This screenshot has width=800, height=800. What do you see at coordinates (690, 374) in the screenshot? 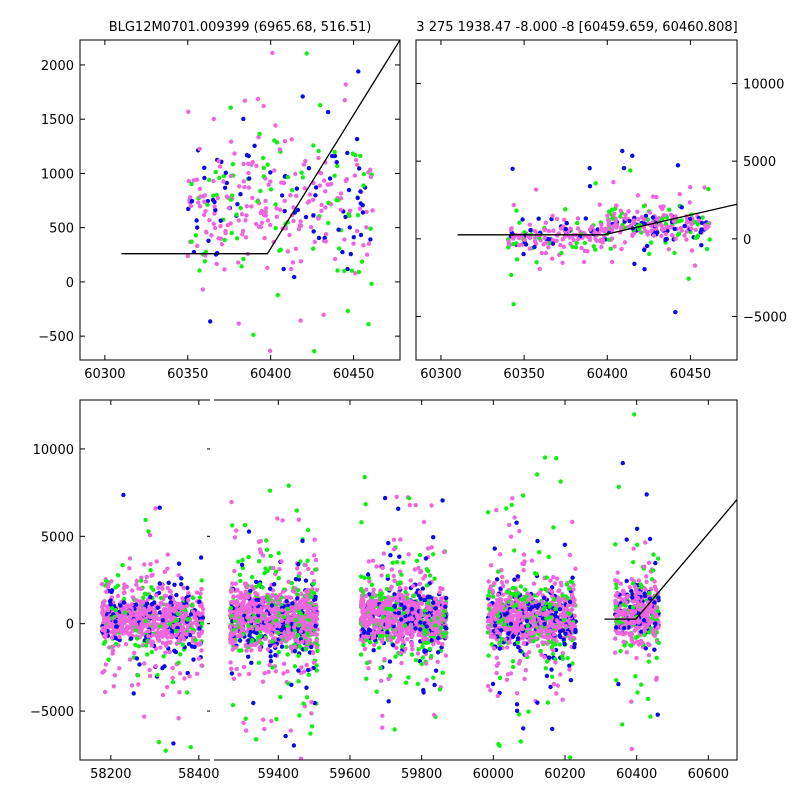
I see `x-tick-label: 60450` at bounding box center [690, 374].